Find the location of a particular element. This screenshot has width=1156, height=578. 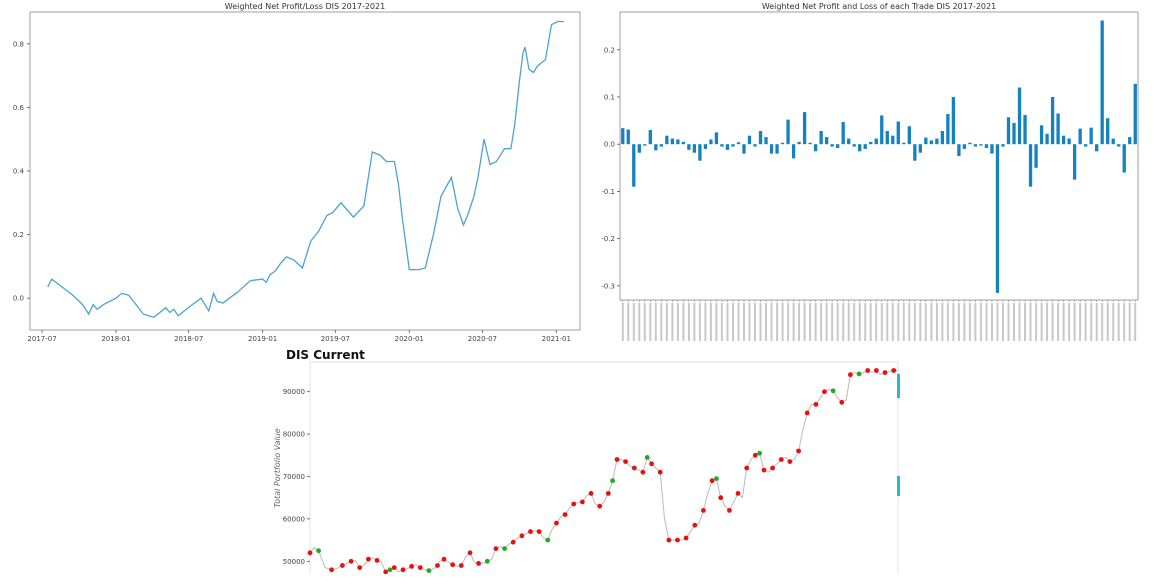

chart3-range-indicator-top is located at coordinates (898, 386).